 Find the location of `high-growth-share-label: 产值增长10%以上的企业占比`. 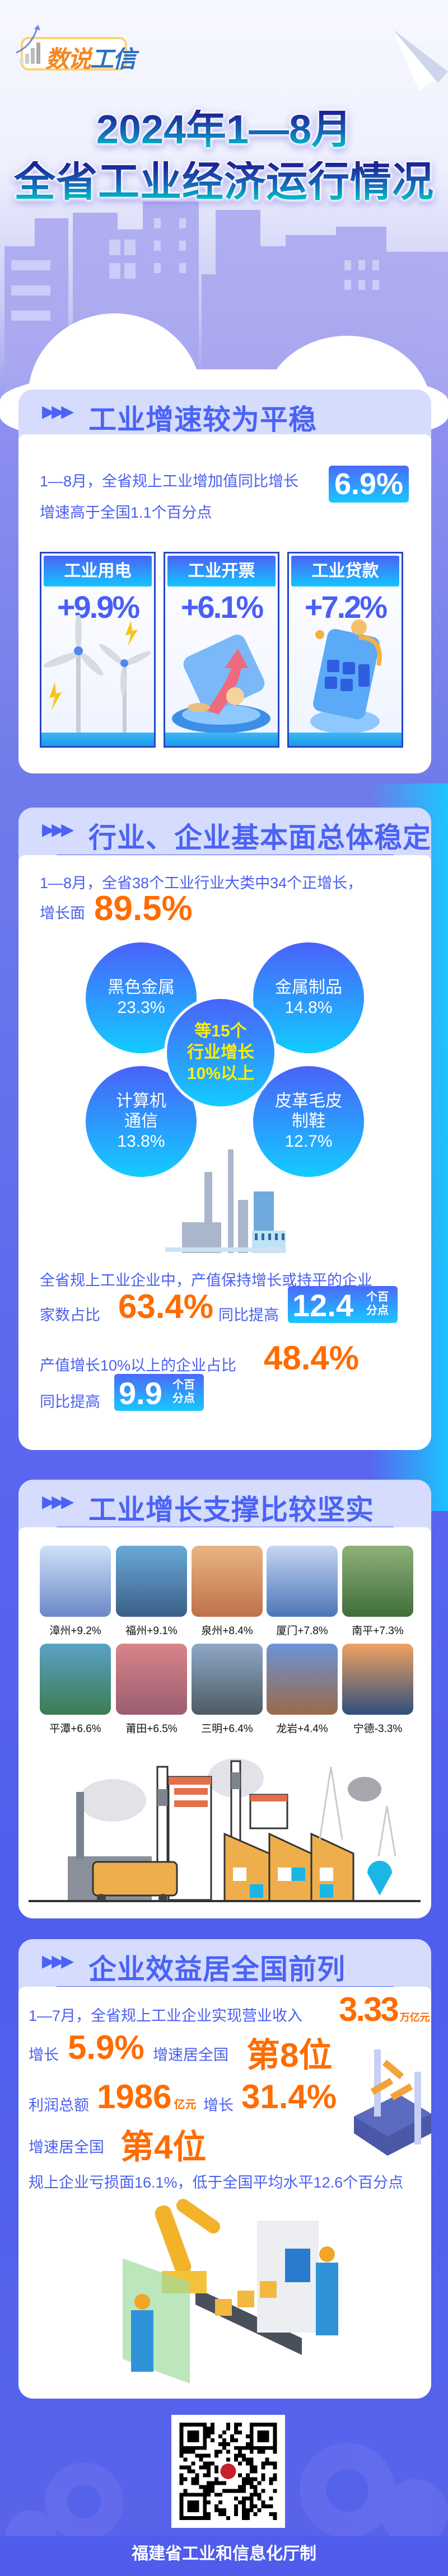

high-growth-share-label: 产值增长10%以上的企业占比 is located at coordinates (139, 1365).